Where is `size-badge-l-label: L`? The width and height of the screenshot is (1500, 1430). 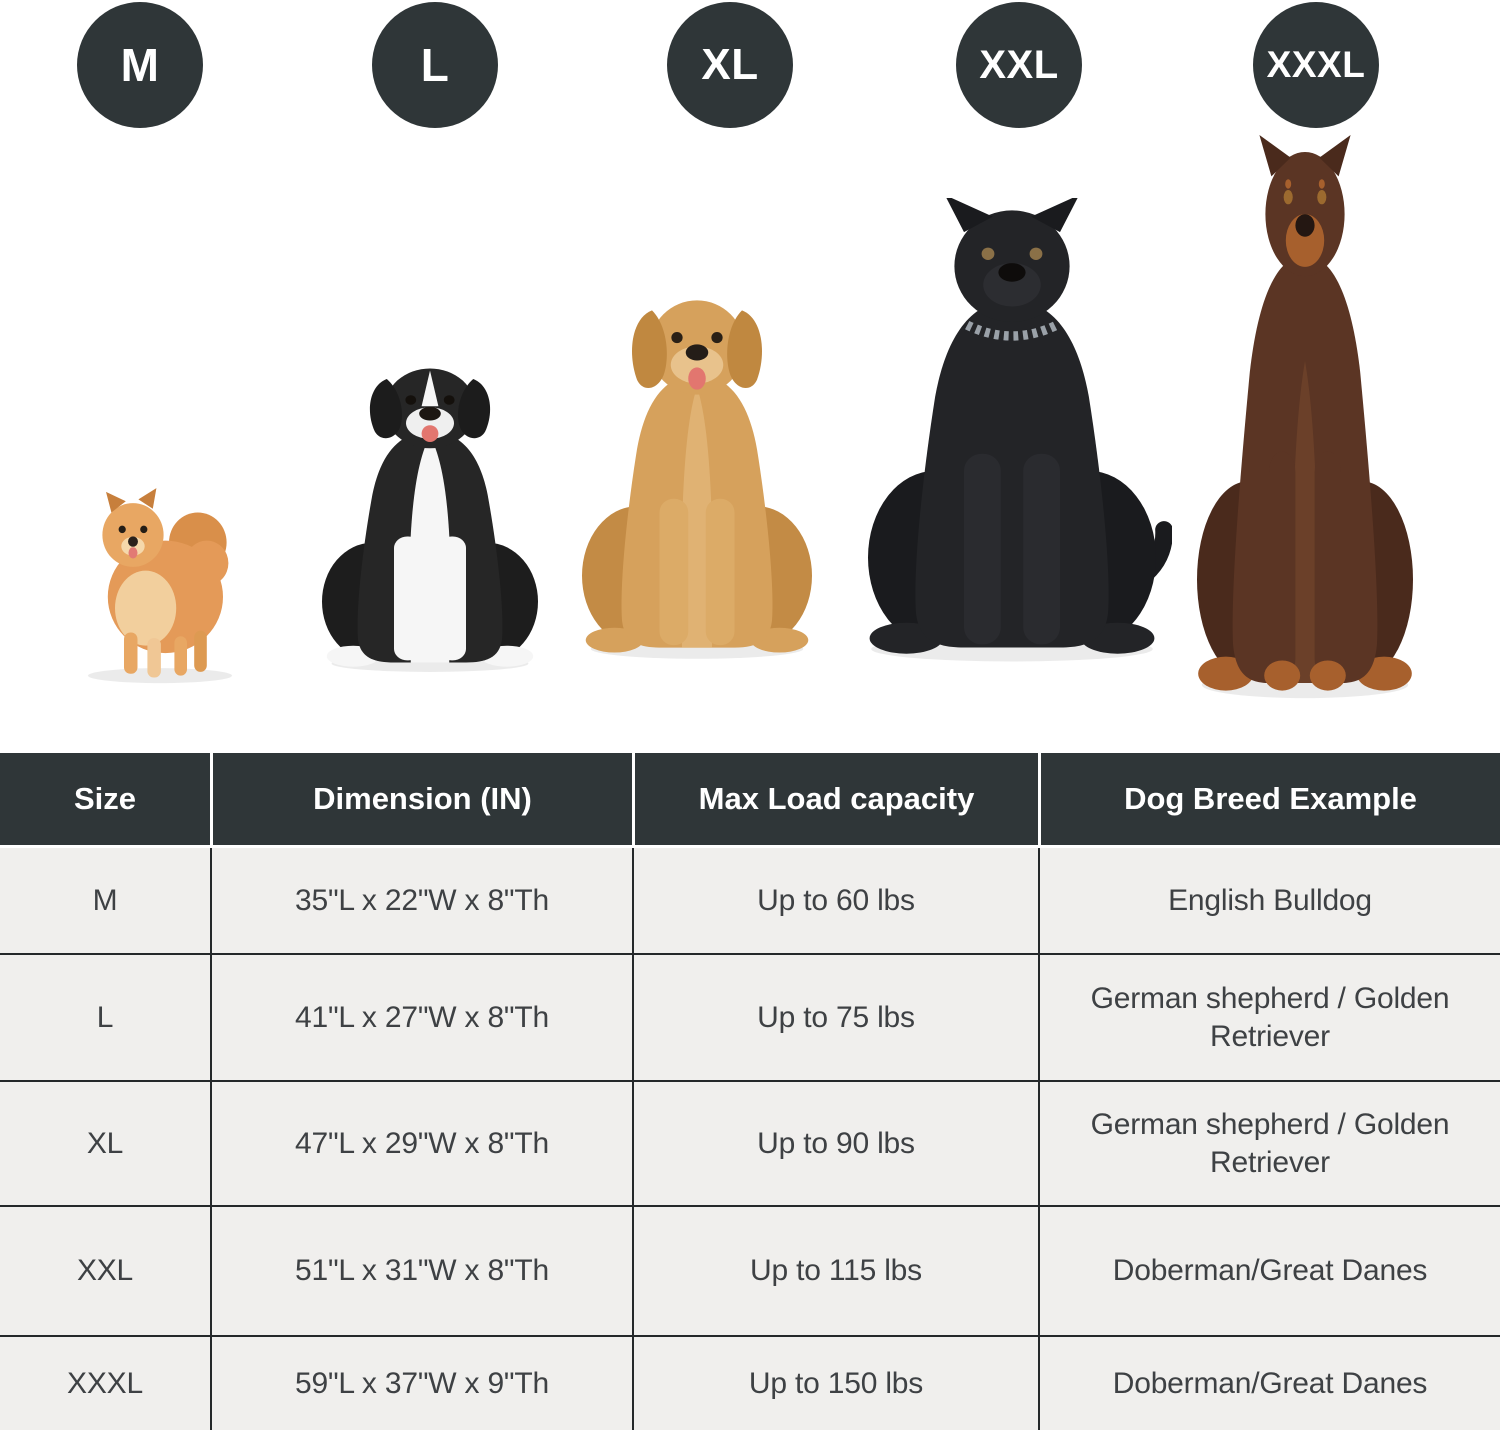
size-badge-l-label: L is located at coordinates (435, 65).